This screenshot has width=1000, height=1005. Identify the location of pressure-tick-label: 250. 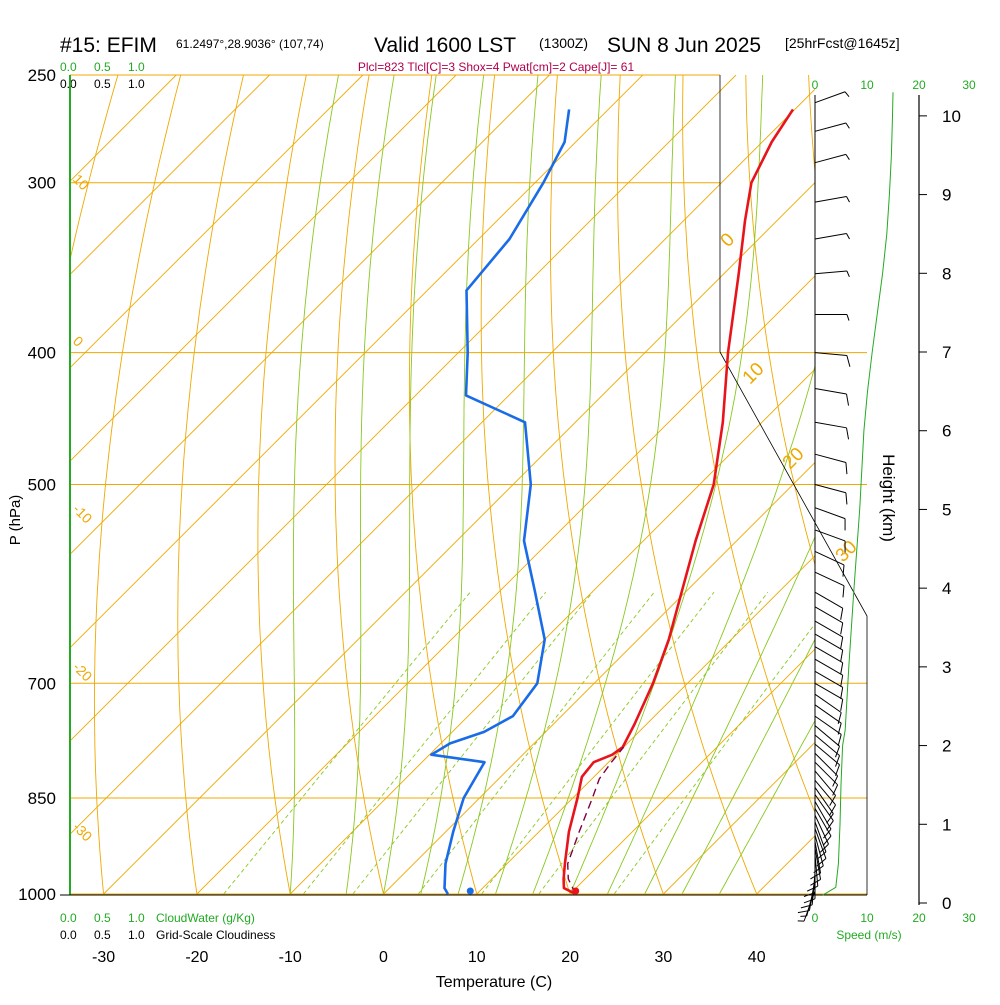
(42, 75).